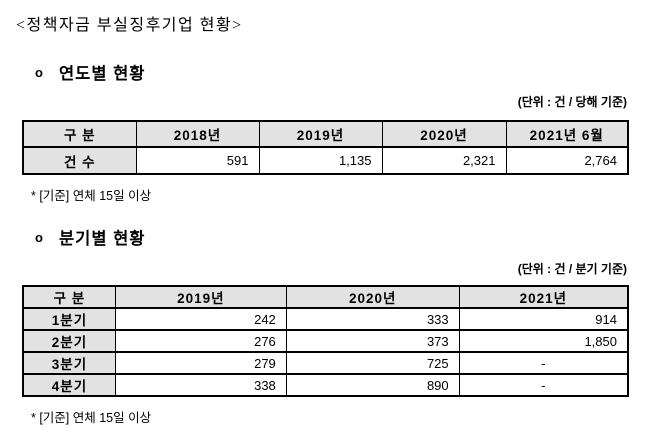 Image resolution: width=647 pixels, height=436 pixels. I want to click on unit-label-quarterly: (단위 : 건 / 분기 기준), so click(572, 269).